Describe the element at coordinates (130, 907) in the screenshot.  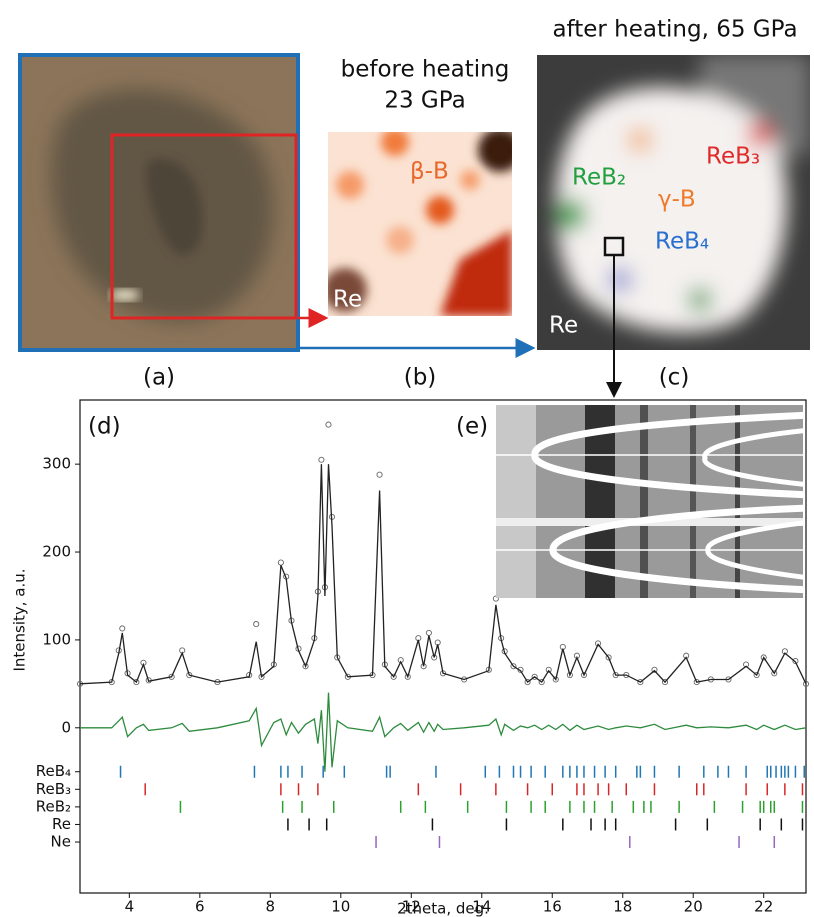
I see `x-tick-label: 4` at that location.